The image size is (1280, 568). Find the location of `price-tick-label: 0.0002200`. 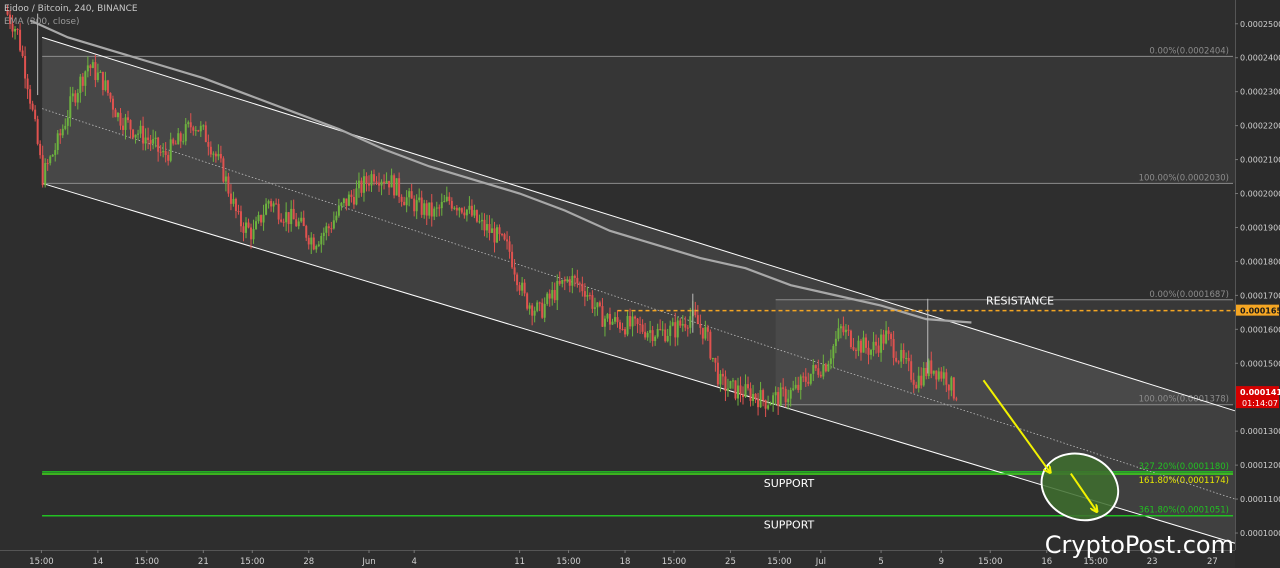

price-tick-label: 0.0002200 is located at coordinates (1260, 126).